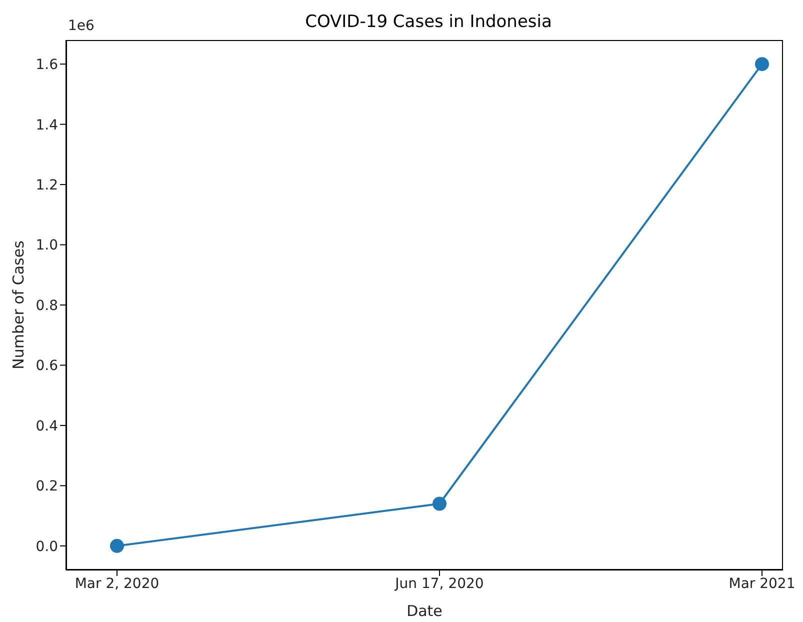 This screenshot has width=803, height=622. I want to click on y-tick-label: 1.2, so click(47, 186).